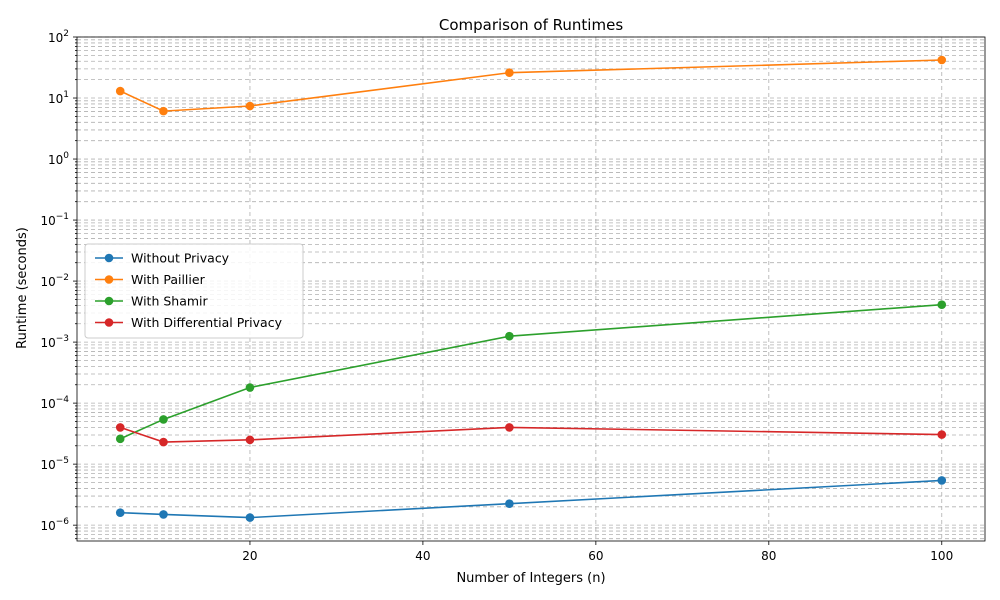 The image size is (1000, 600). Describe the element at coordinates (168, 279) in the screenshot. I see `legend-label: With Paillier` at that location.